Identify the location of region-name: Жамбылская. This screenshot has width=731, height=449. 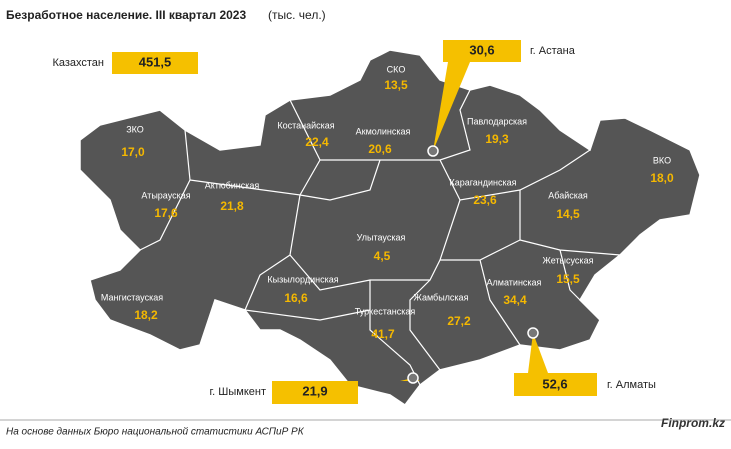
(441, 297).